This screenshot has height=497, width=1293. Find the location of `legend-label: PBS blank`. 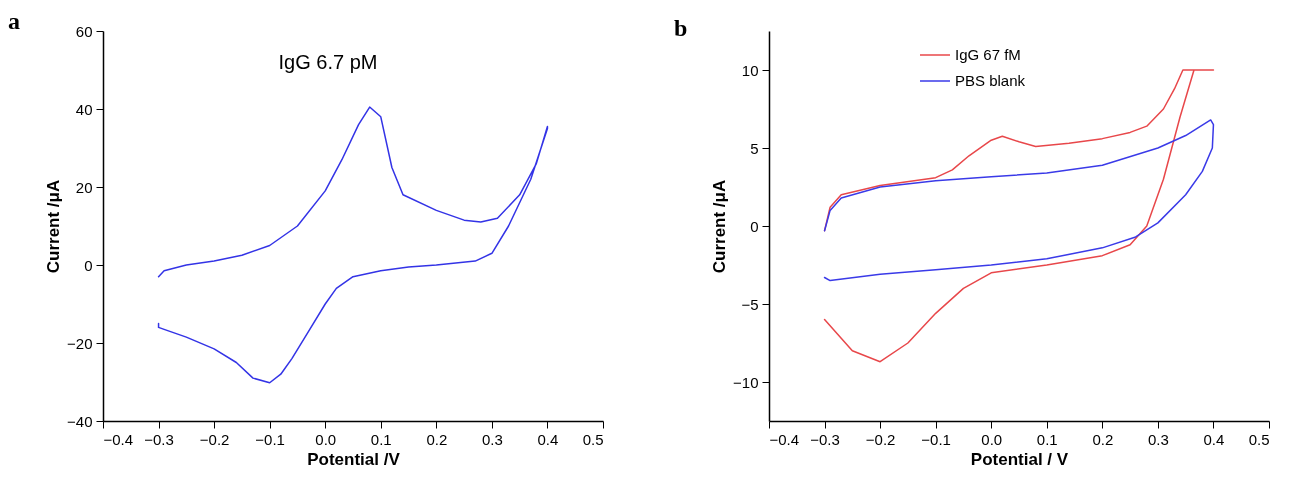

legend-label: PBS blank is located at coordinates (990, 80).